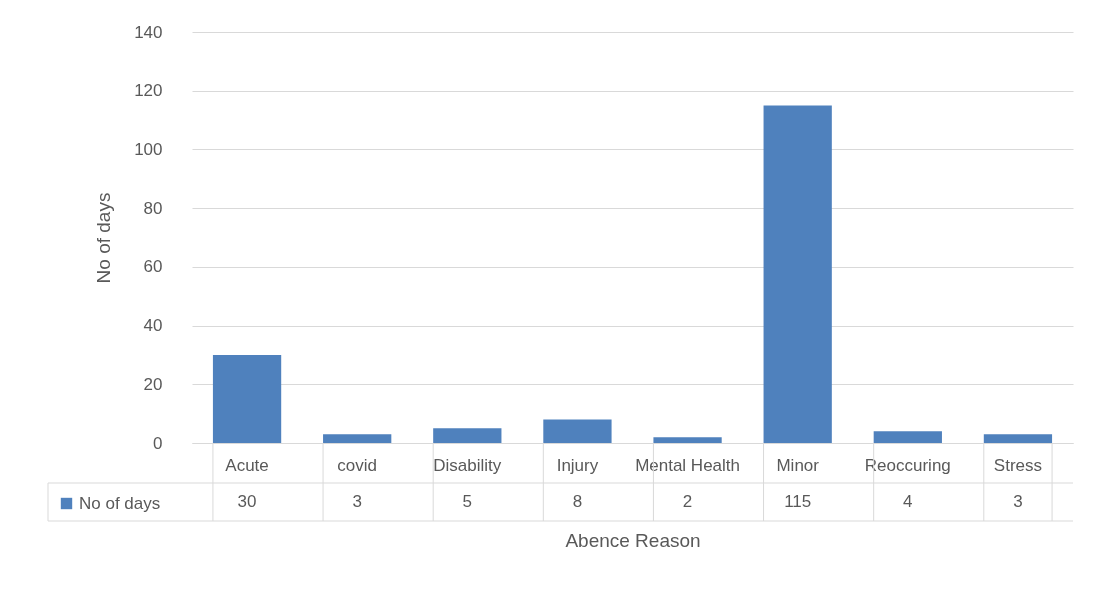  Describe the element at coordinates (148, 91) in the screenshot. I see `y-tick-label: 120` at that location.